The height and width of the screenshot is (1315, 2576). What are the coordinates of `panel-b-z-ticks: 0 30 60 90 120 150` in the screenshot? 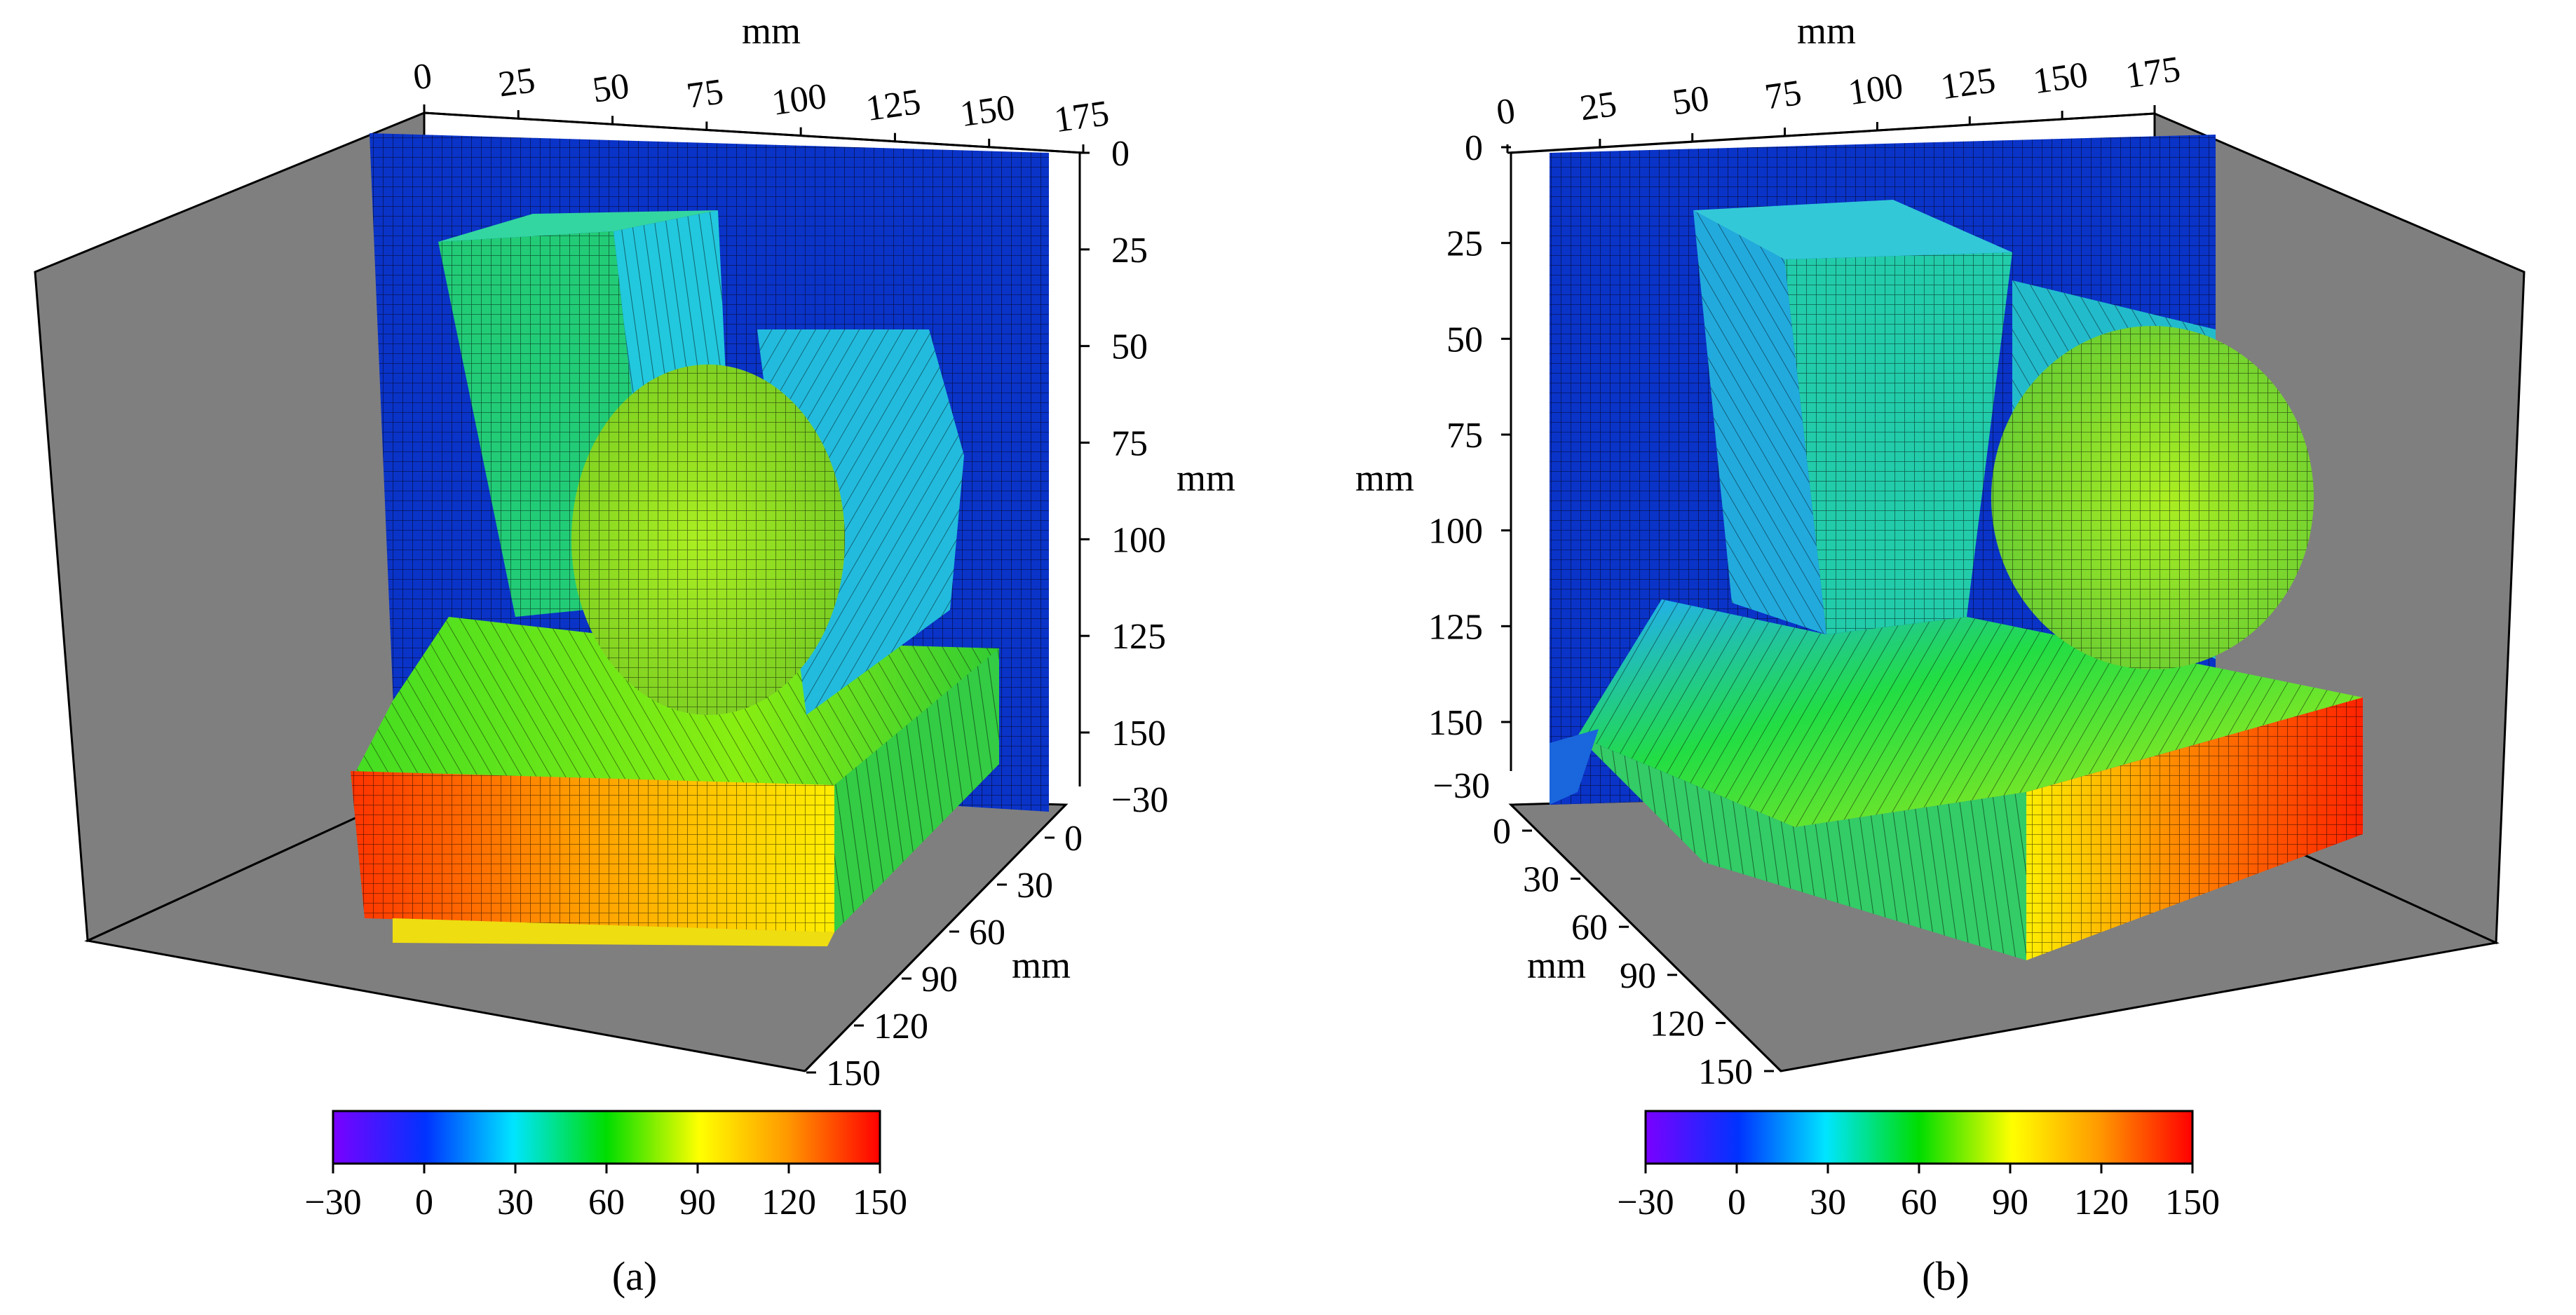 It's located at (1634, 952).